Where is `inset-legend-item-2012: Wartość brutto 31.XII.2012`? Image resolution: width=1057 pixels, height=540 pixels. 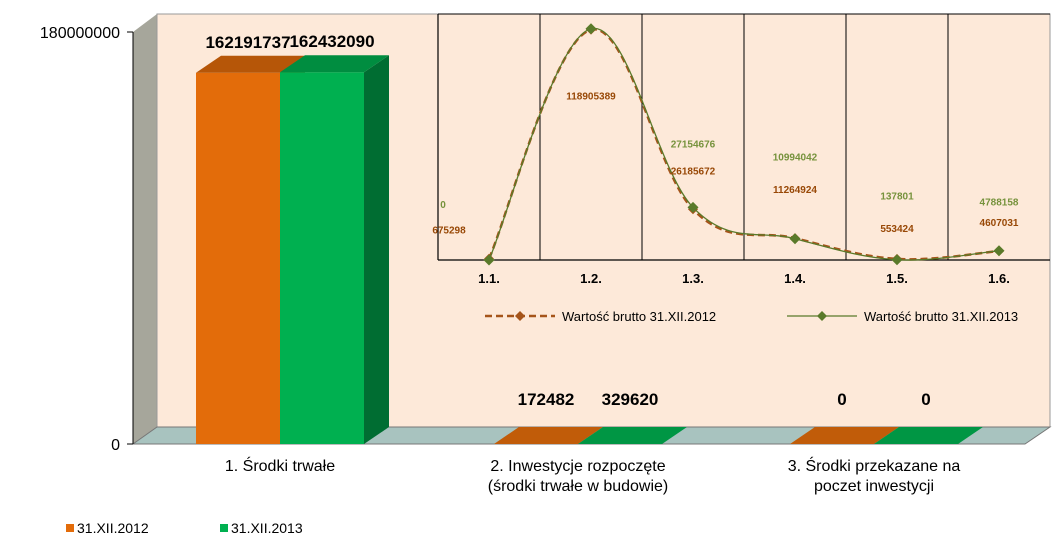
inset-legend-item-2012: Wartość brutto 31.XII.2012 is located at coordinates (600, 316).